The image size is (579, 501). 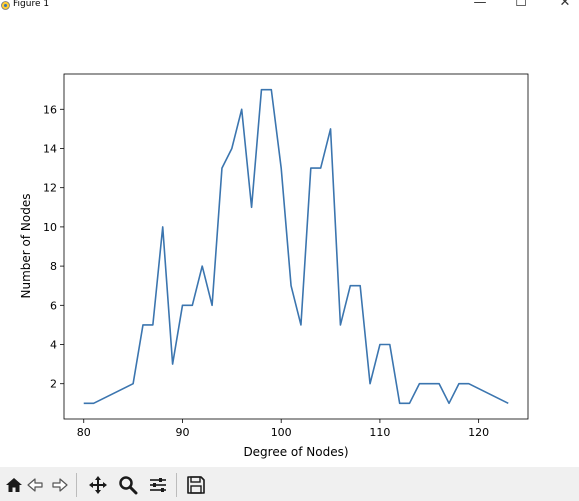 What do you see at coordinates (521, 5) in the screenshot?
I see `maximize-icon: ☐` at bounding box center [521, 5].